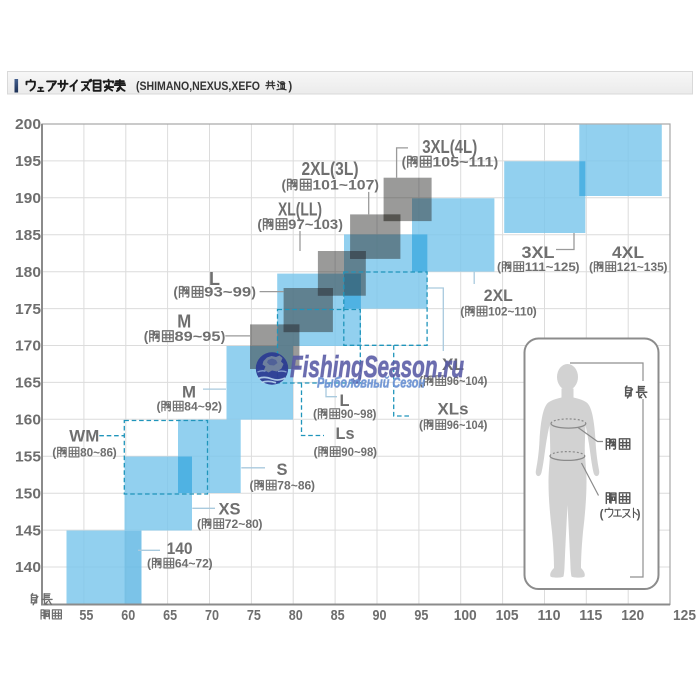  I want to click on svg-text: 72~80, so click(242, 524).